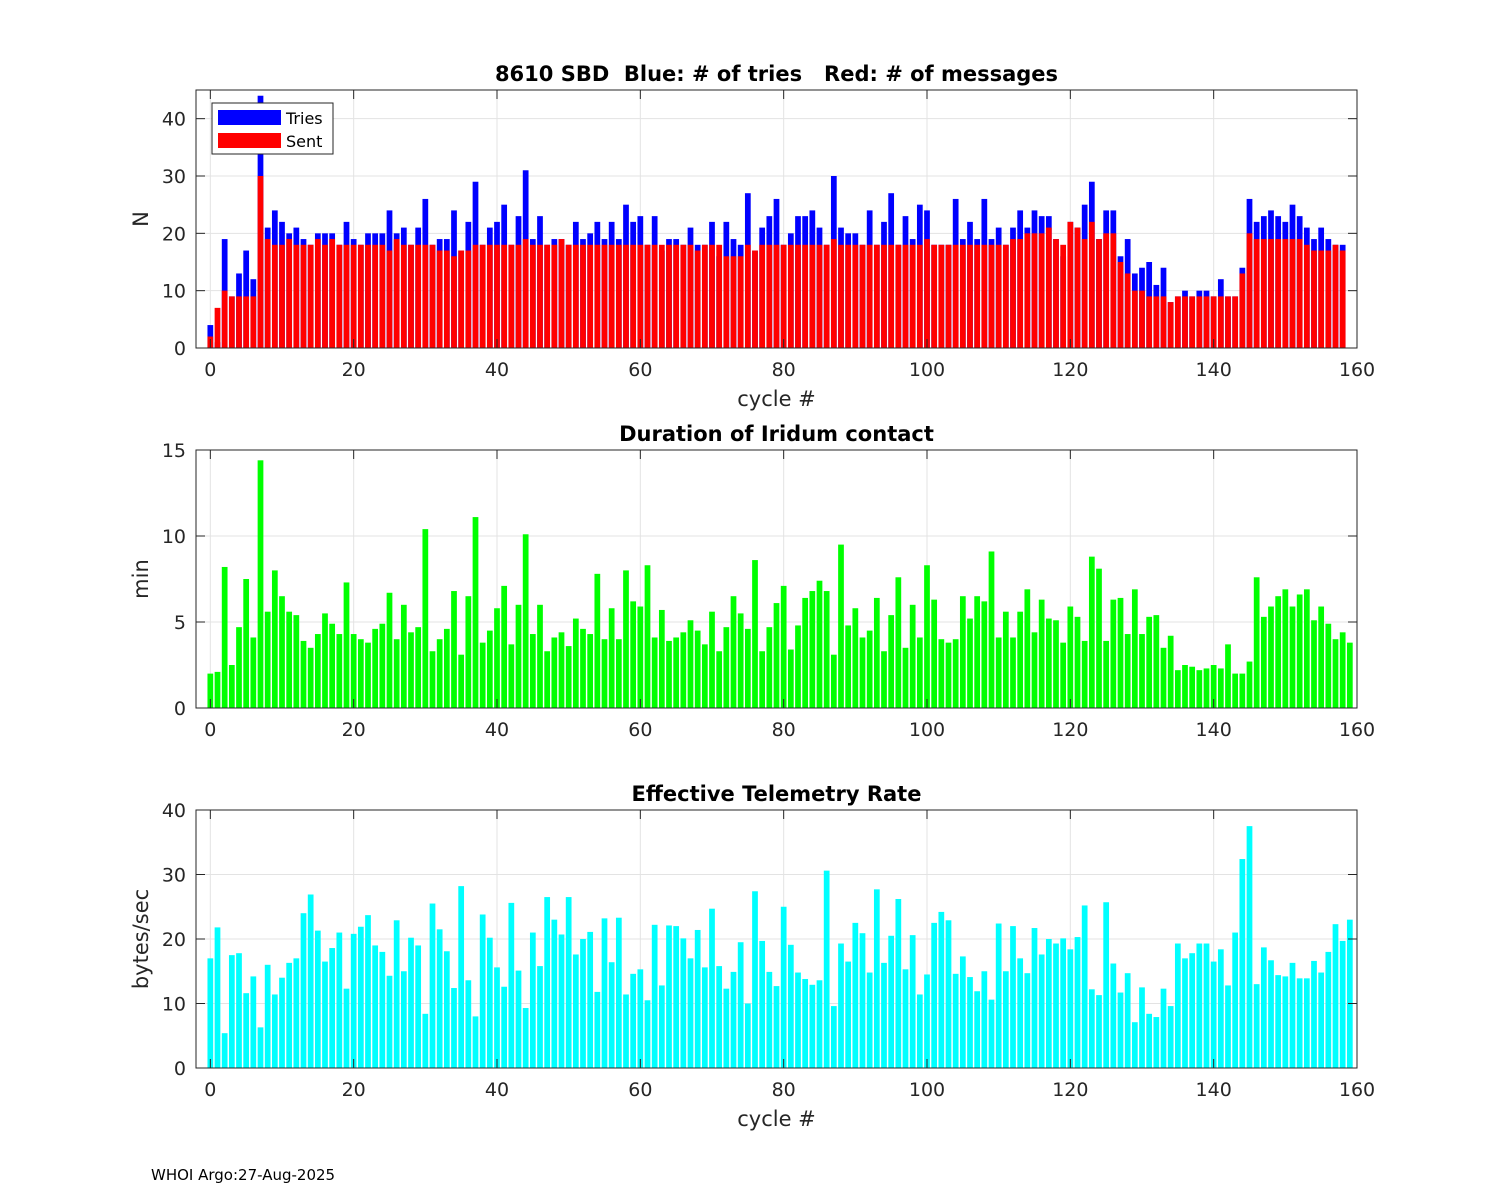  Describe the element at coordinates (141, 939) in the screenshot. I see `chart3-ylabel: bytes/sec` at that location.